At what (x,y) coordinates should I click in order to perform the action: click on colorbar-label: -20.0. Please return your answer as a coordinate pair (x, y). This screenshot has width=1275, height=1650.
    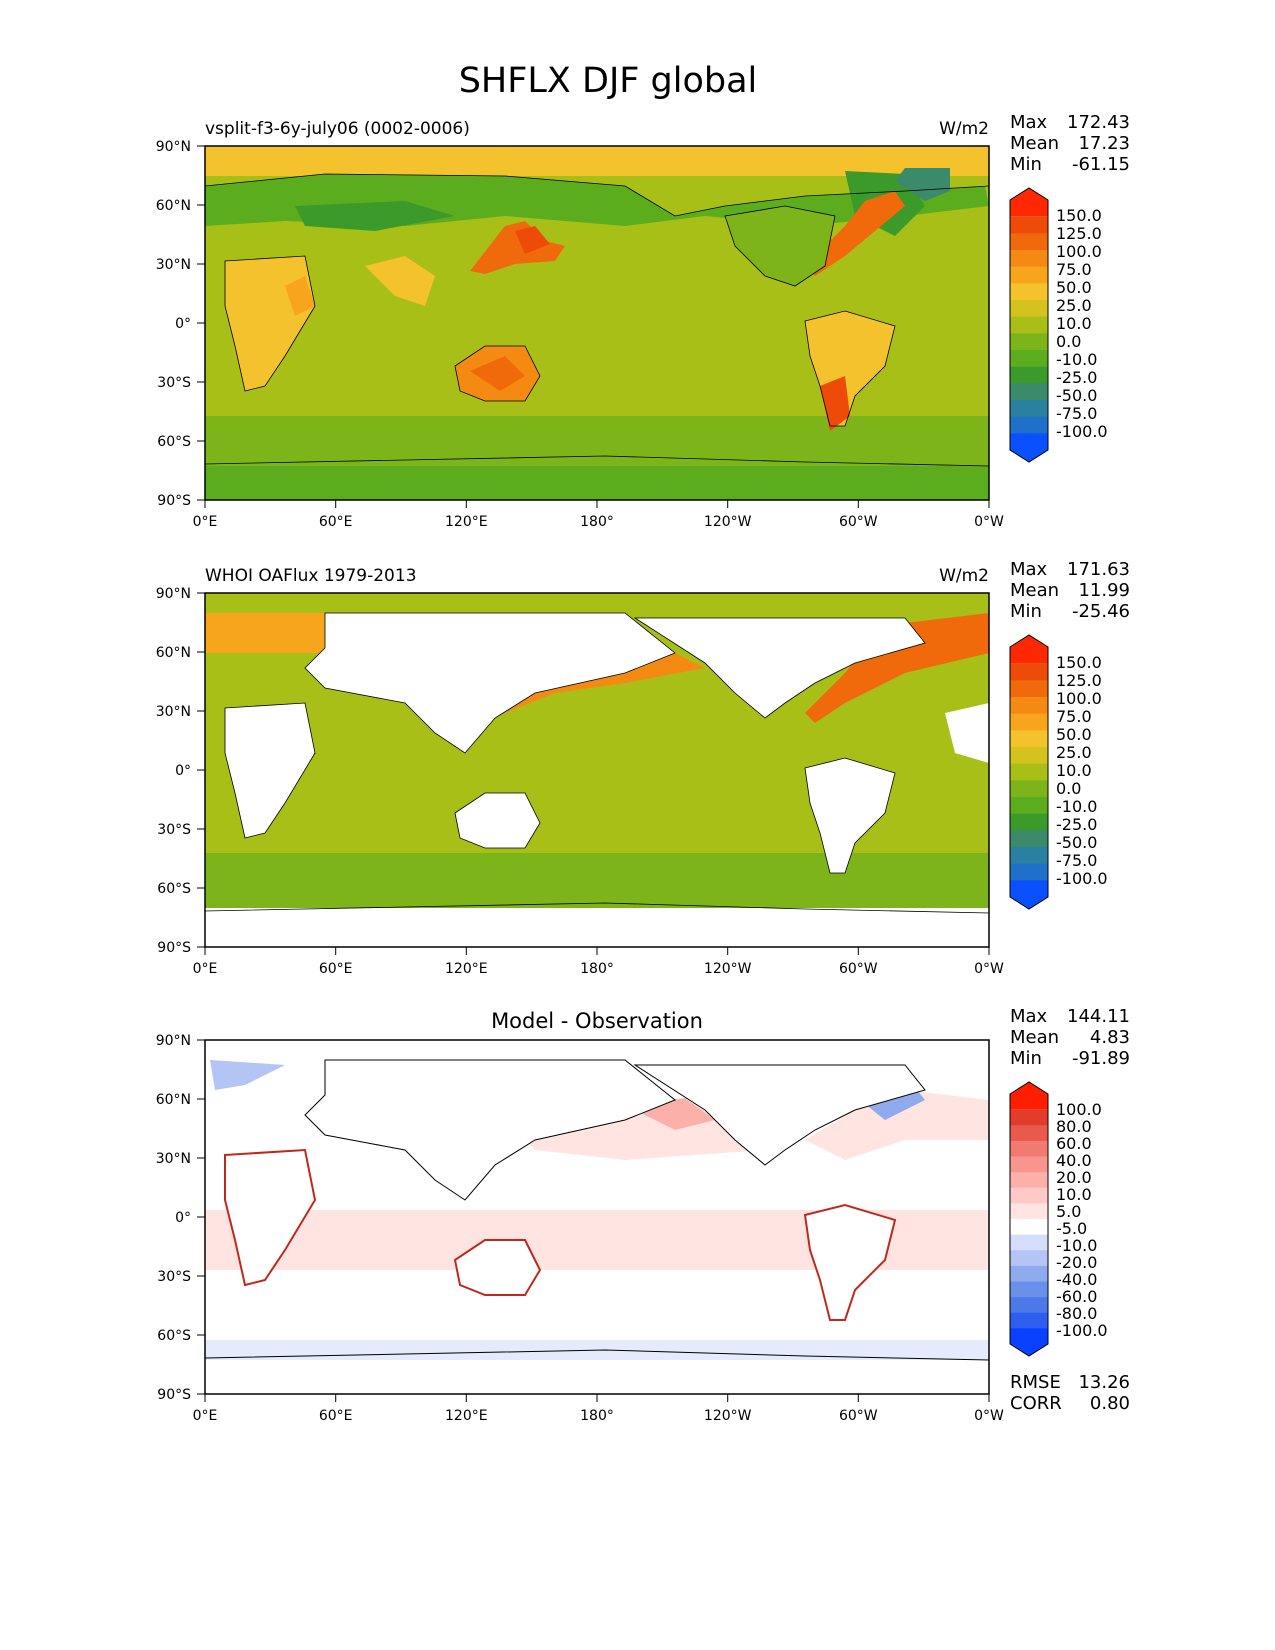
    Looking at the image, I should click on (1076, 1262).